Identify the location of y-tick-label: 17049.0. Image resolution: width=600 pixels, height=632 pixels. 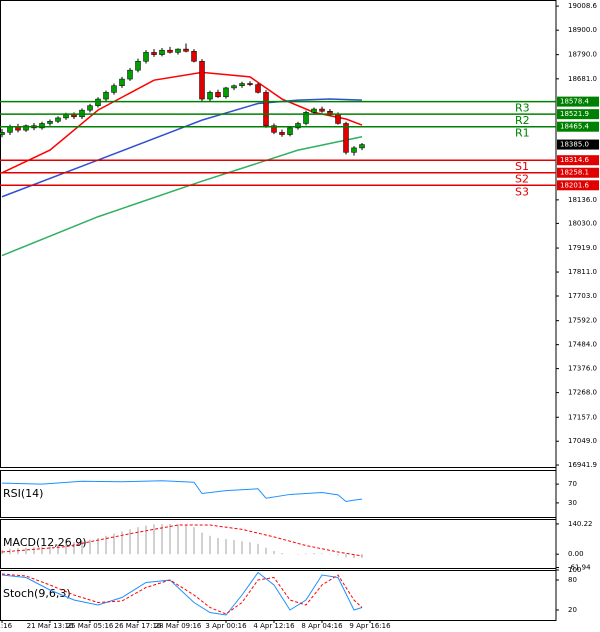
(582, 441).